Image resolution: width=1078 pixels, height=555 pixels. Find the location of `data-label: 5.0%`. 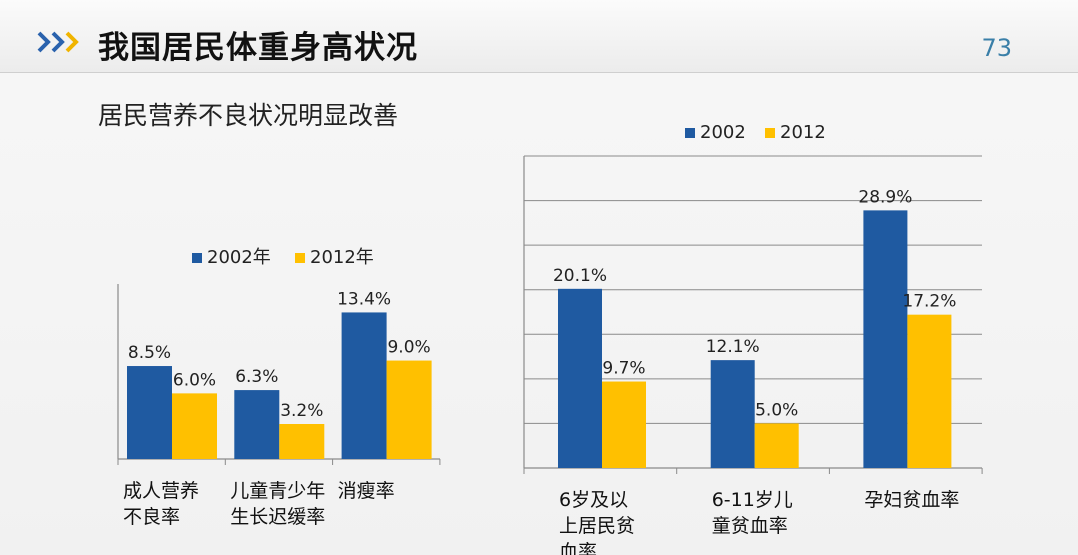

data-label: 5.0% is located at coordinates (776, 410).